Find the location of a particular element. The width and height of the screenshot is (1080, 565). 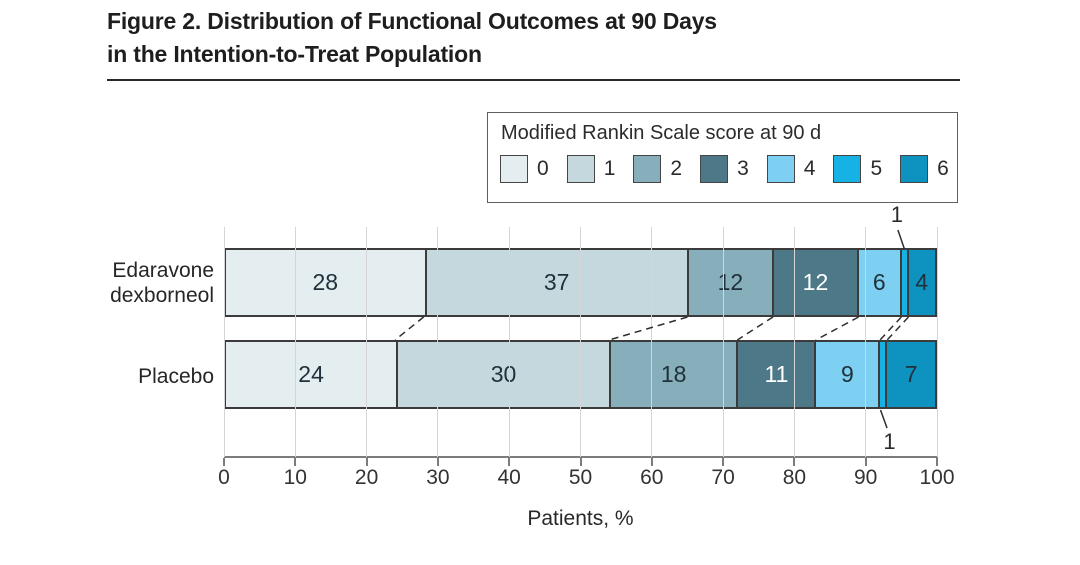

legend-item-label: 2 is located at coordinates (676, 168).